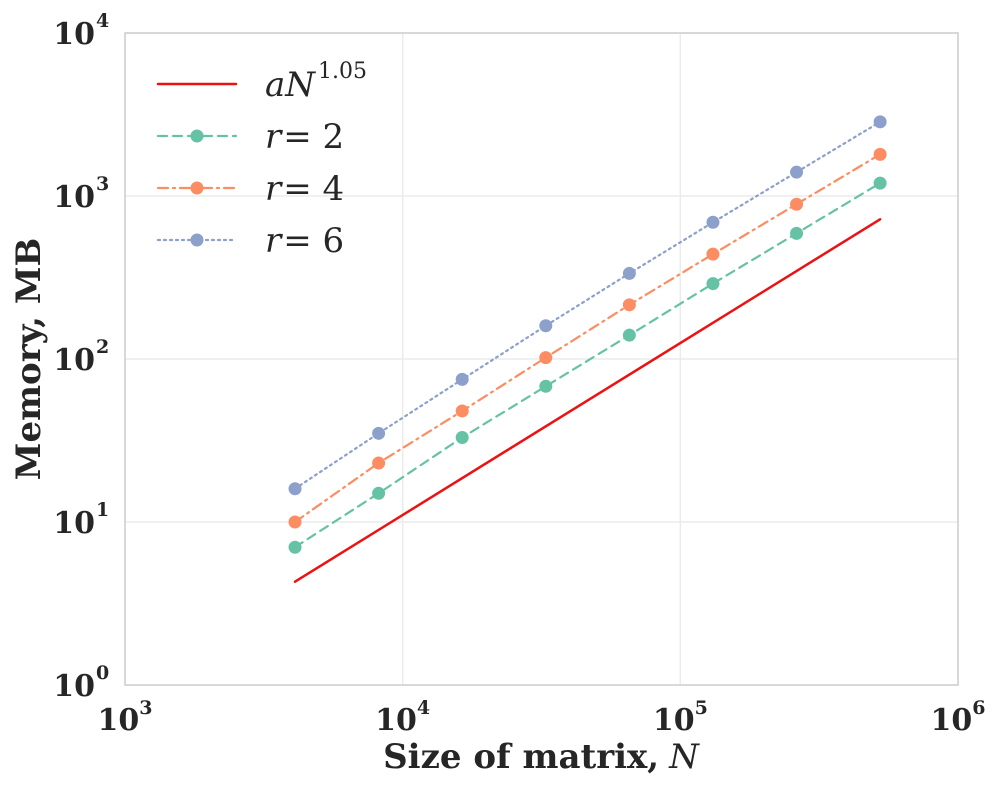 The image size is (1000, 800). I want to click on legend: aN 1.05r= 2r= 4r= 6, so click(261, 160).